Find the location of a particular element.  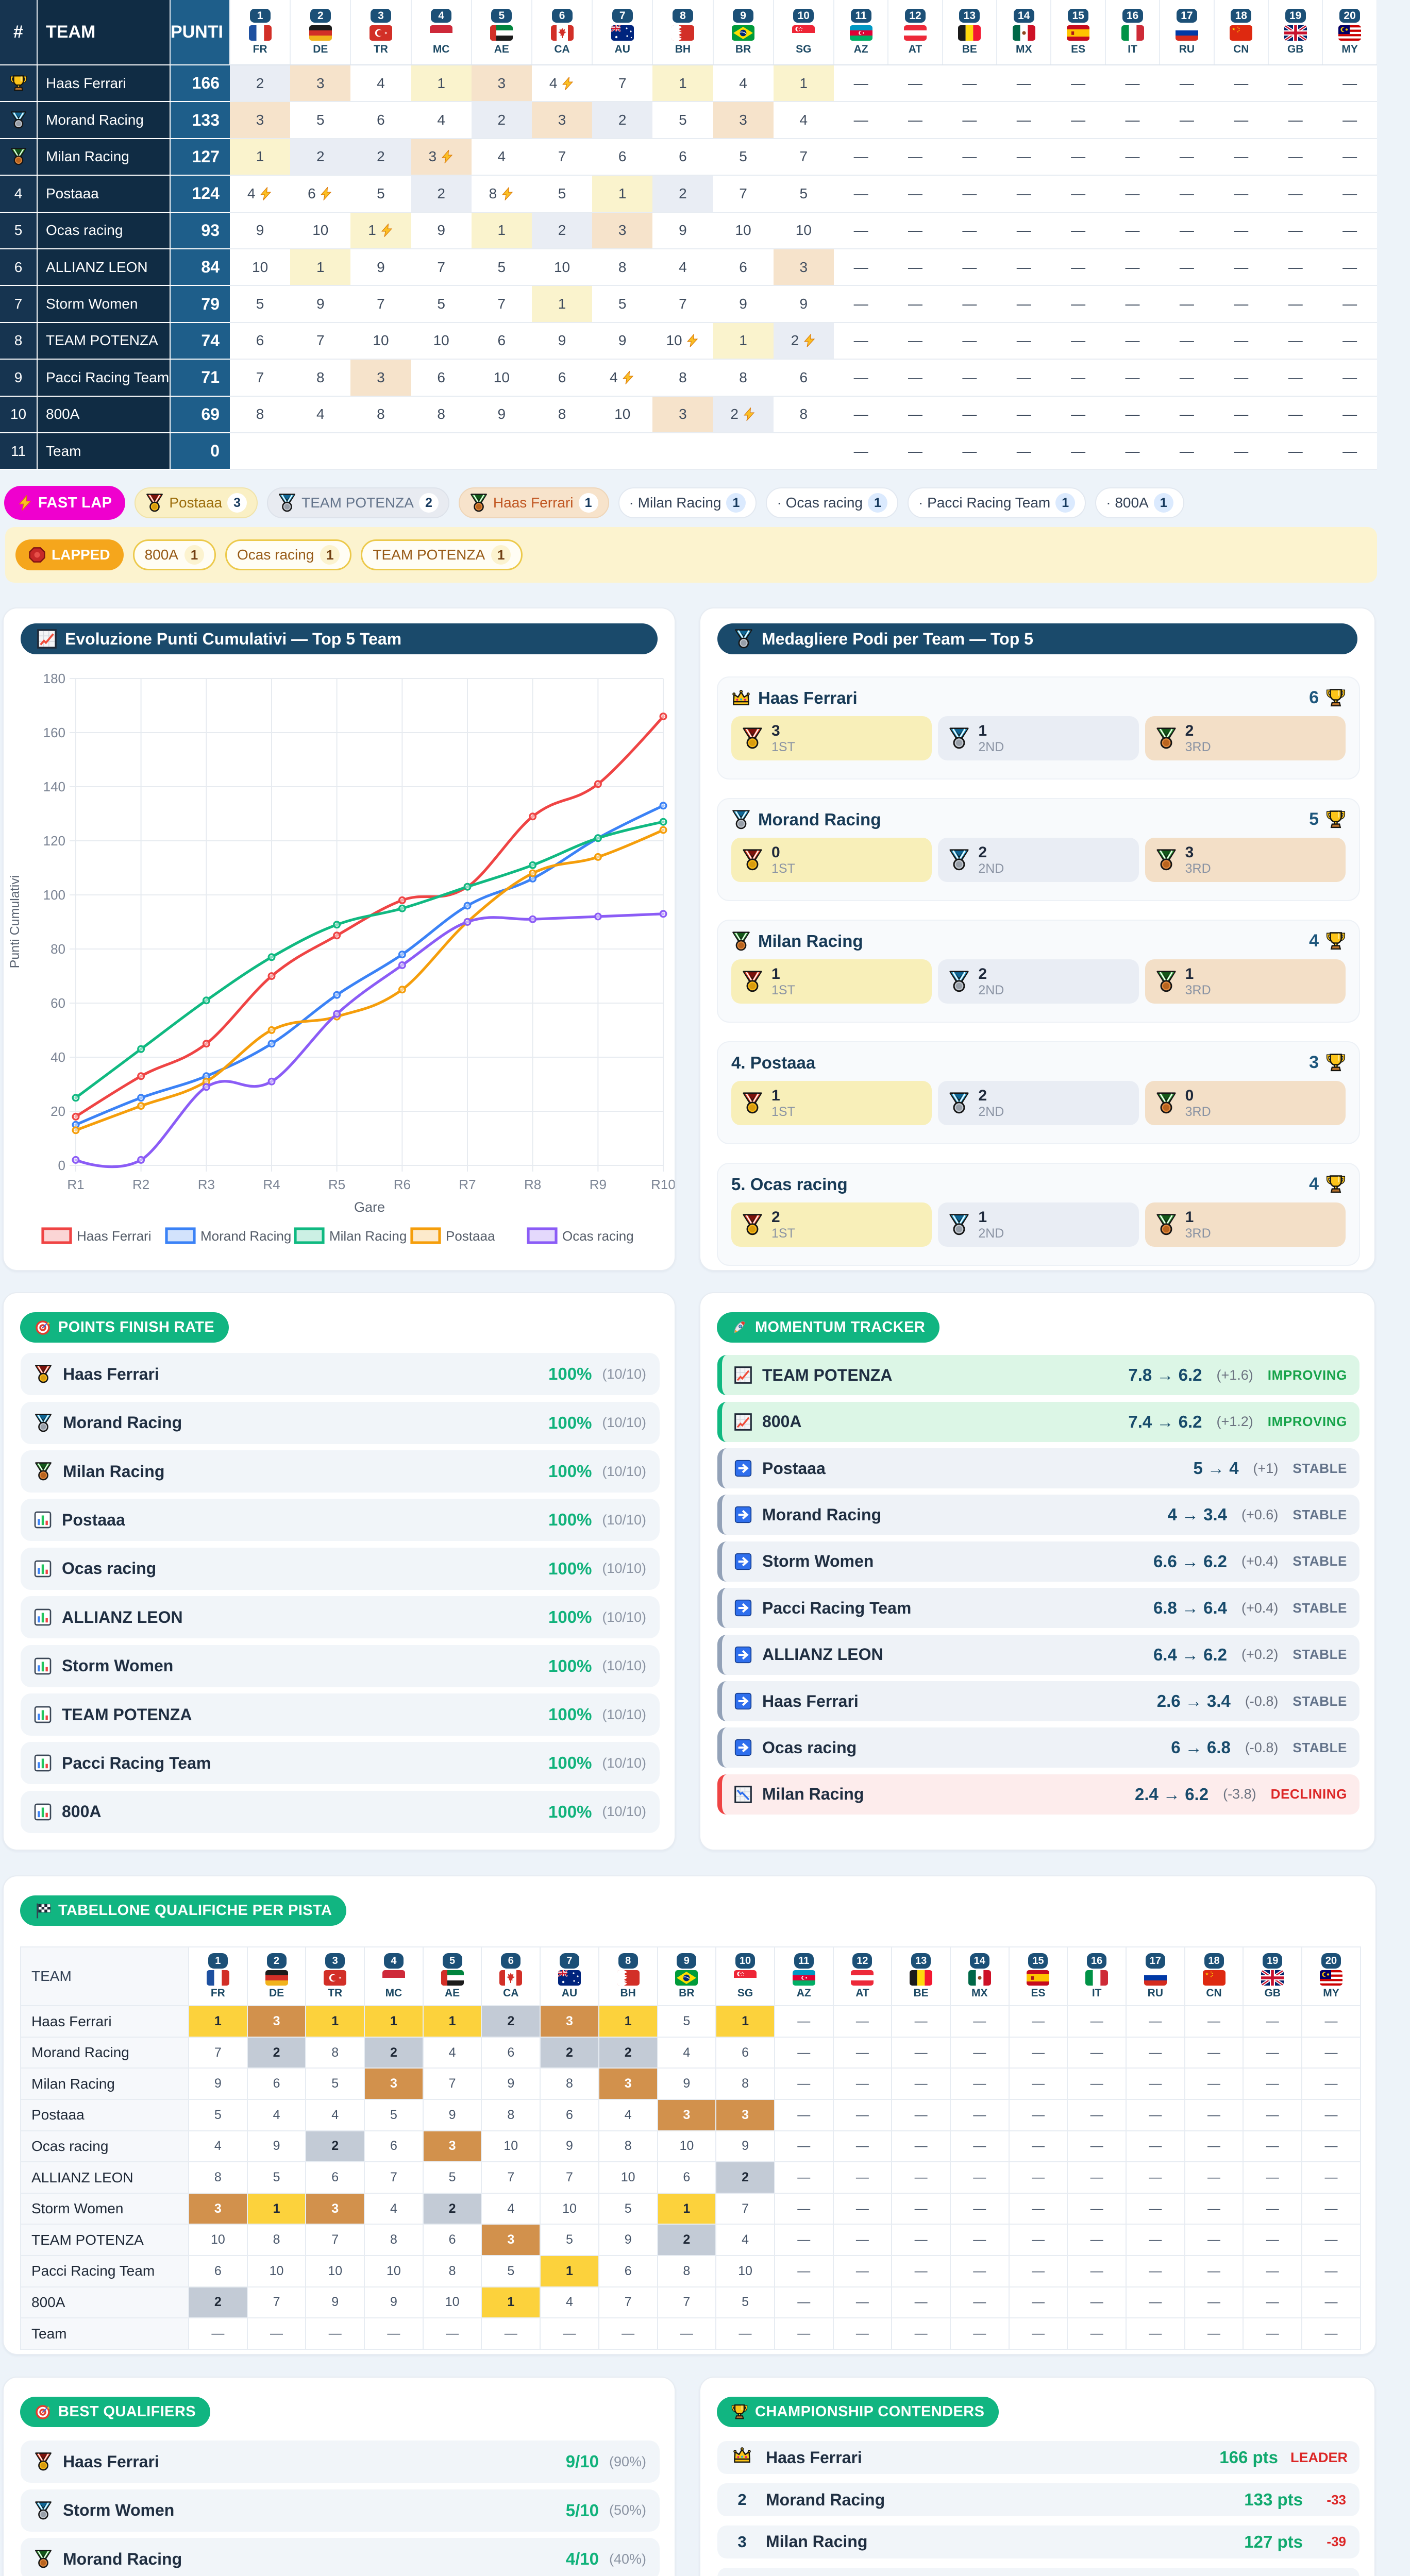

svg-text: Punti Cumulativi is located at coordinates (15, 922).